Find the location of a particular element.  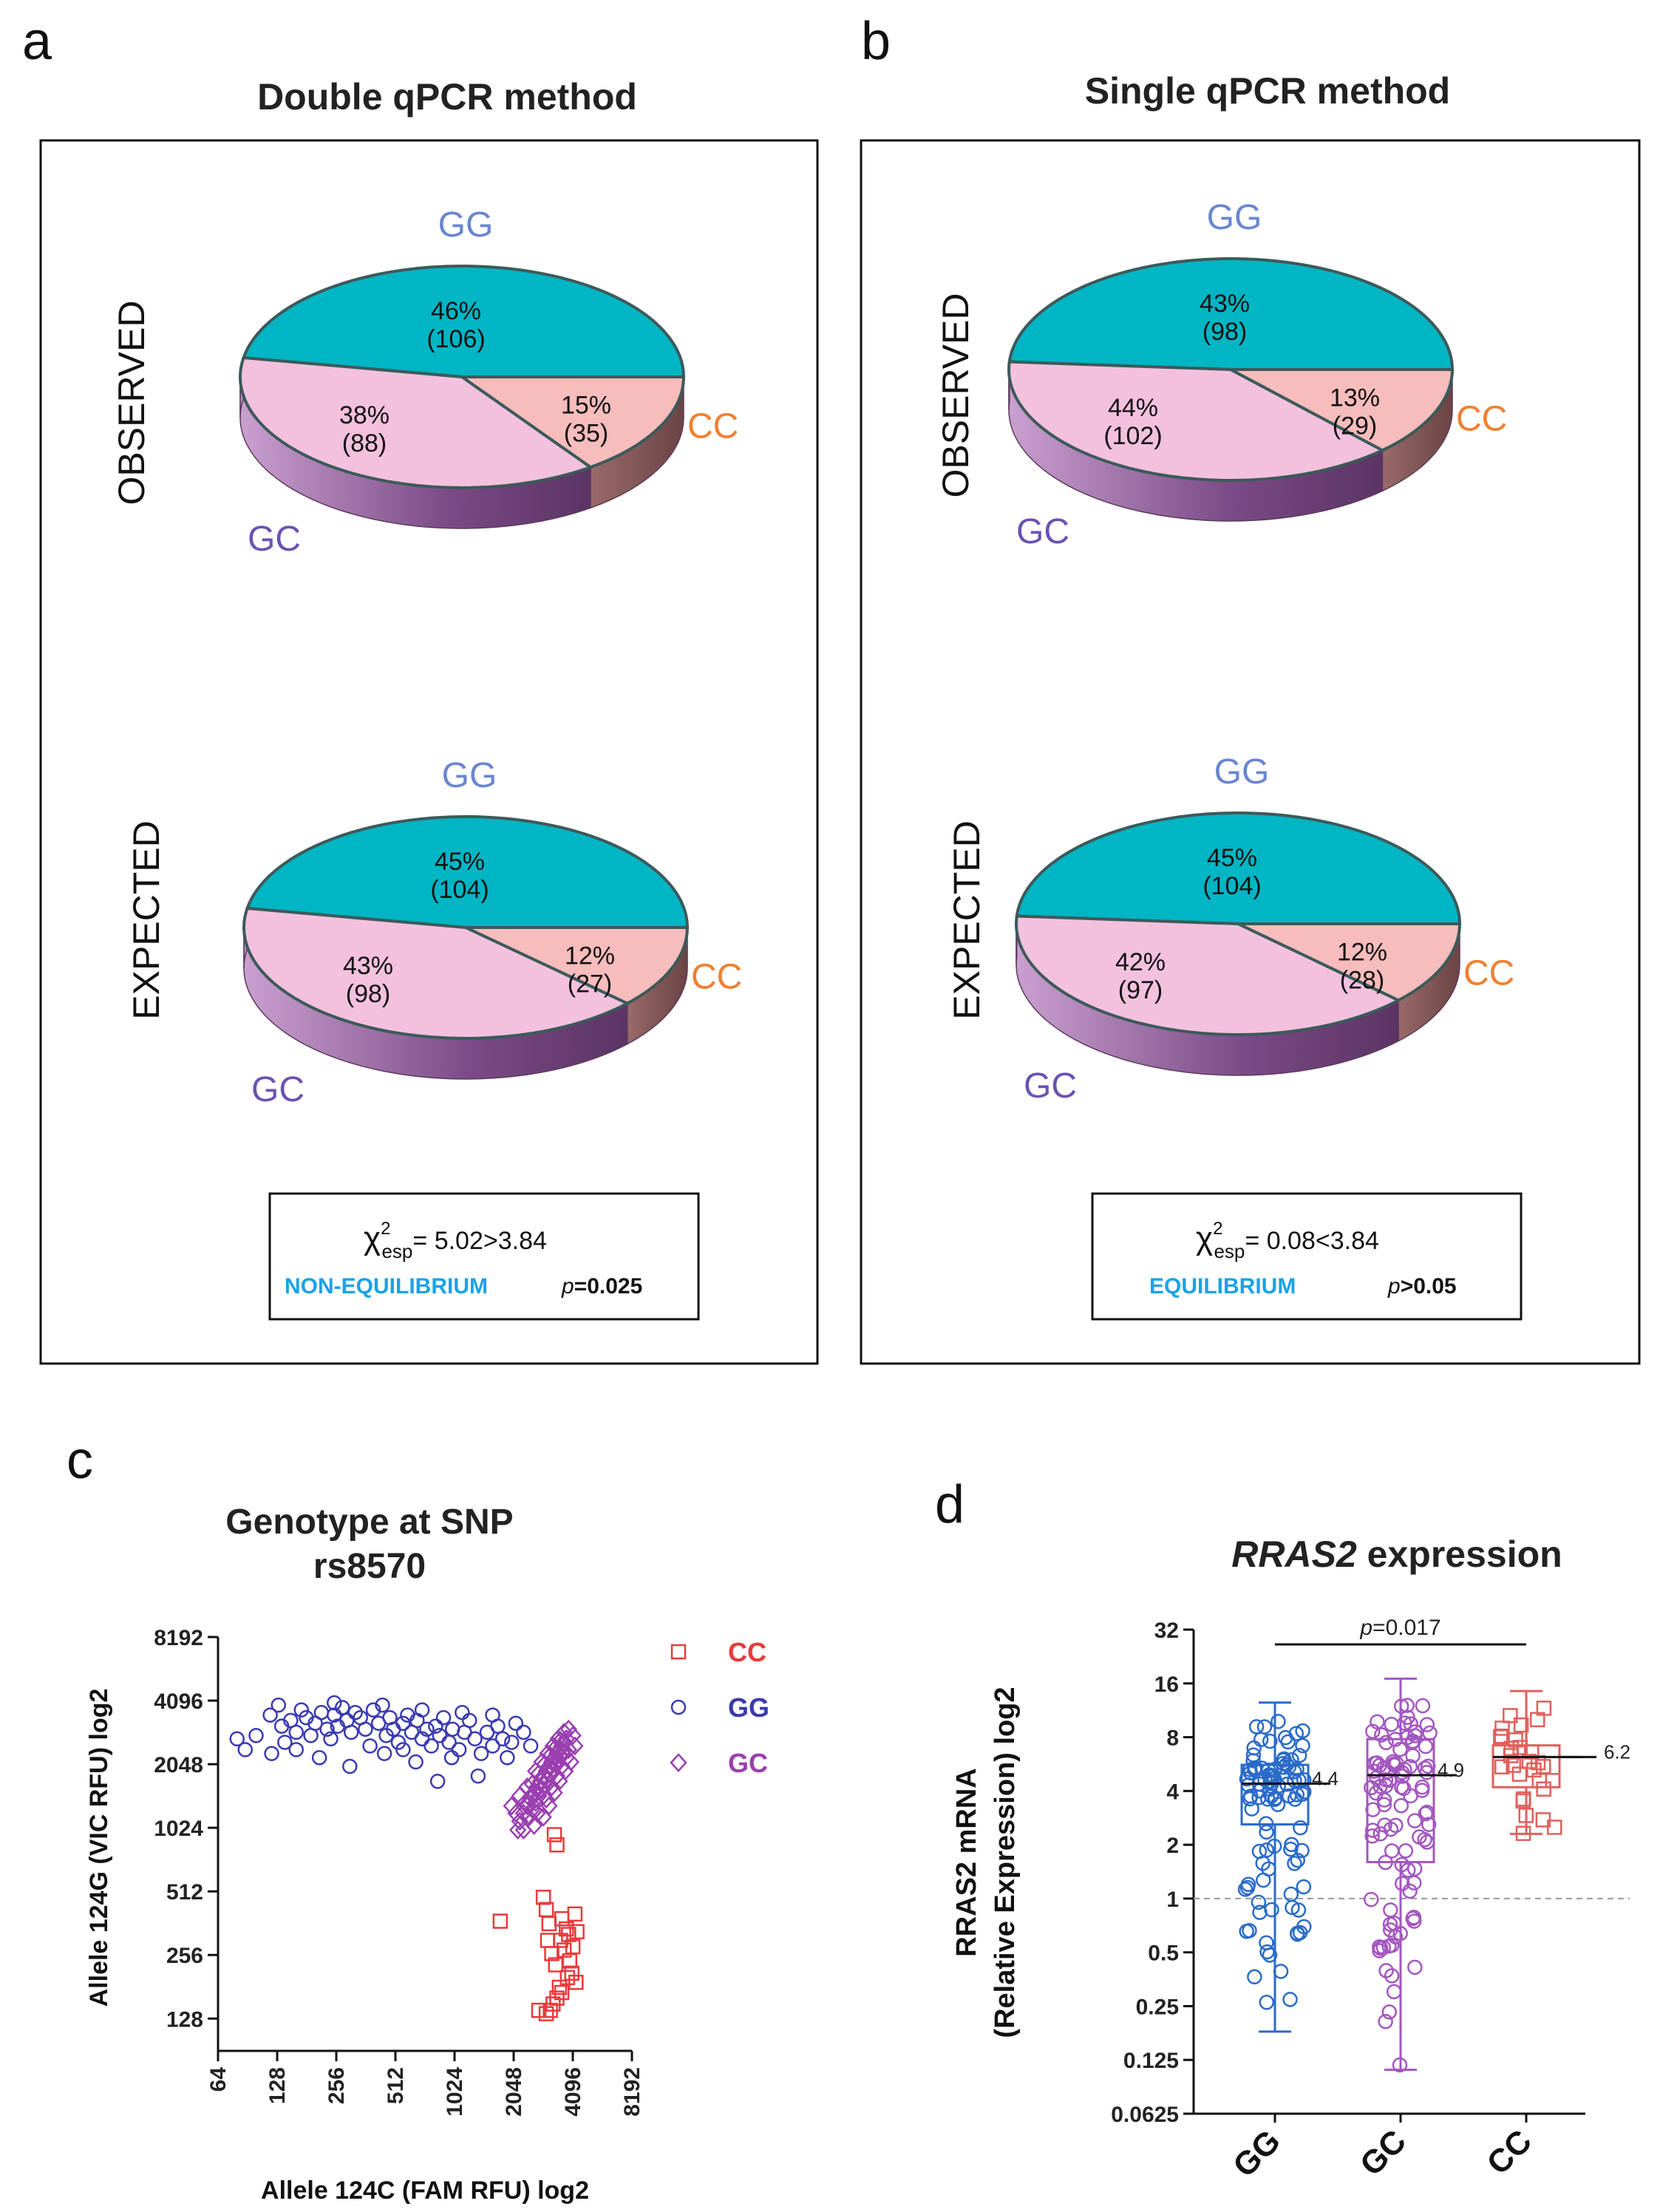

genotype-label-gg: GG is located at coordinates (466, 225).